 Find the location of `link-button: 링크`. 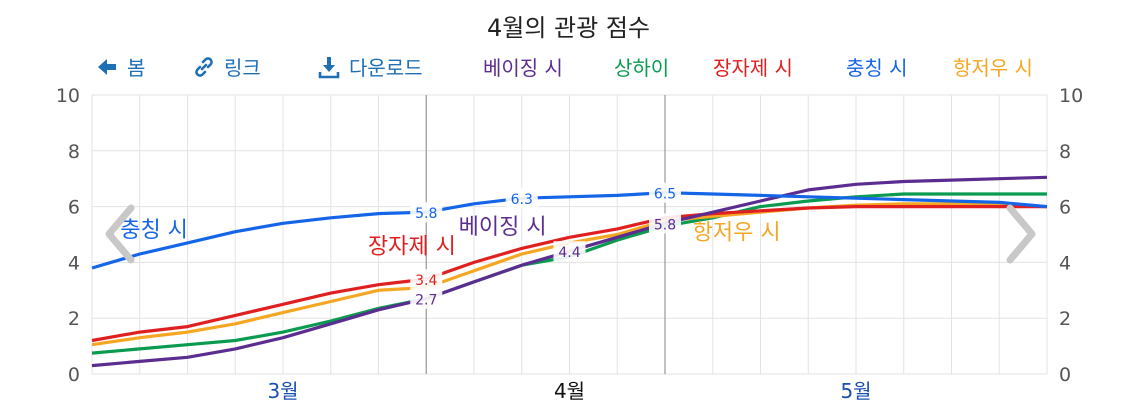

link-button: 링크 is located at coordinates (226, 66).